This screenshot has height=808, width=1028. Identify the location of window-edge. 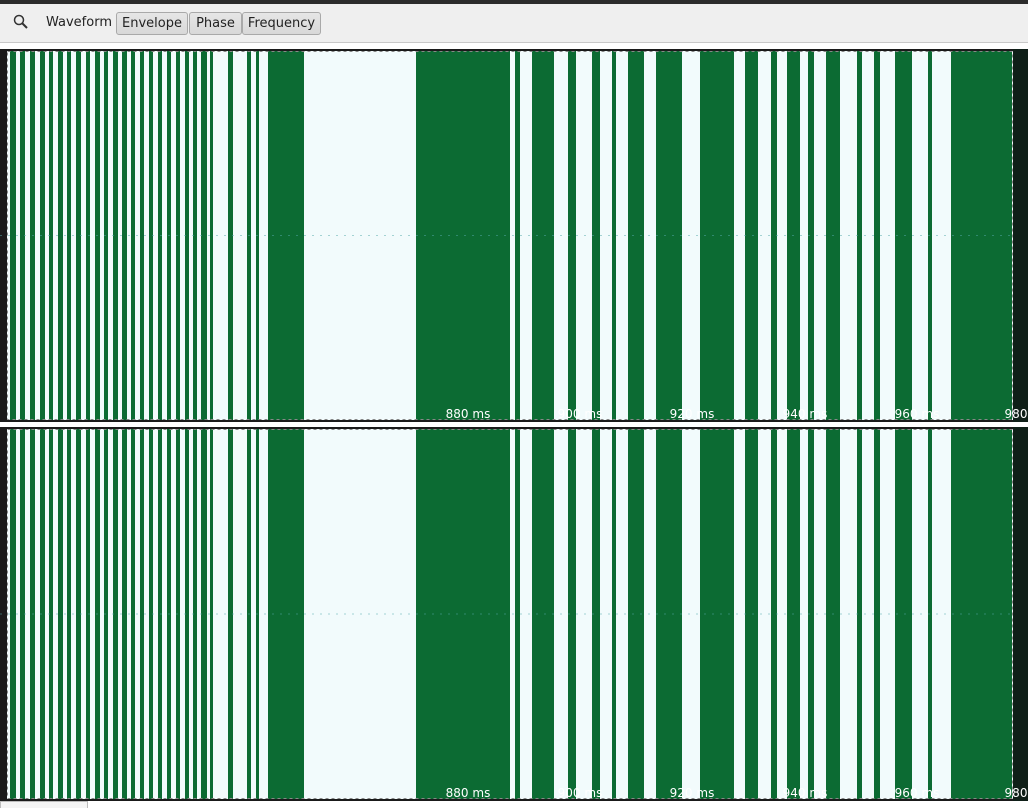
(514, 2).